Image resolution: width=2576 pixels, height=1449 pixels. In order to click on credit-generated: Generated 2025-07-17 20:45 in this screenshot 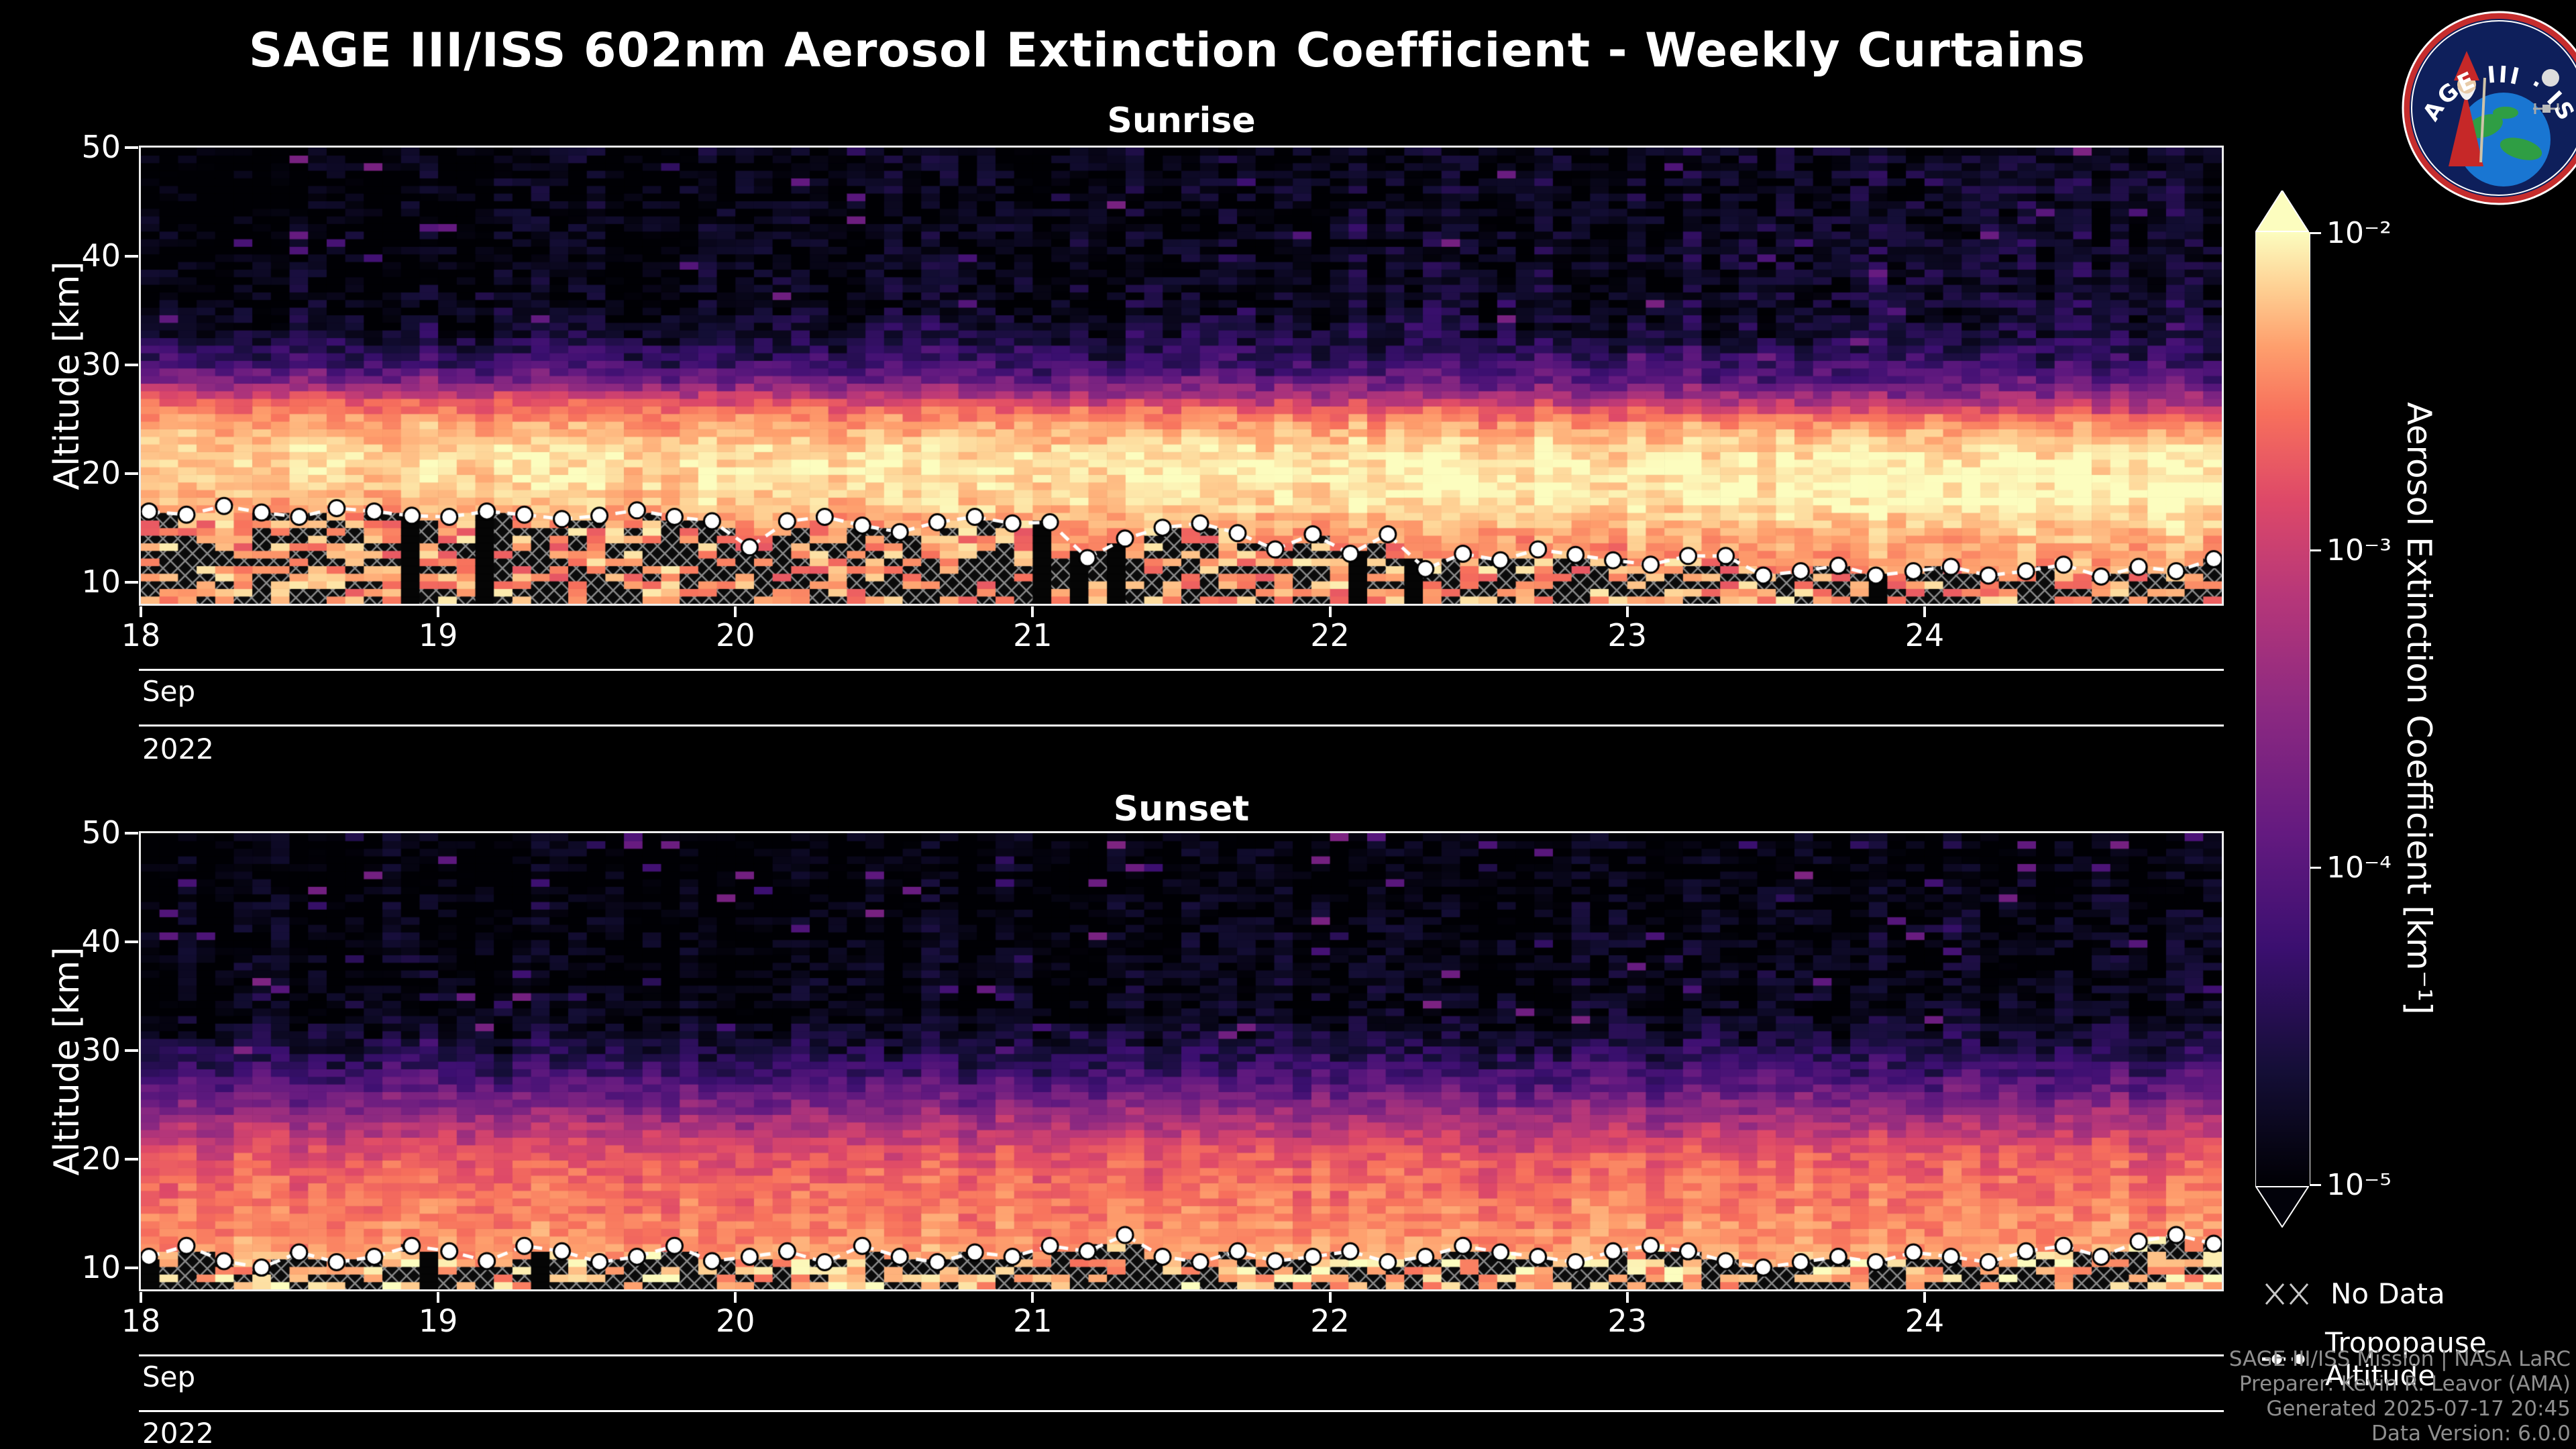, I will do `click(2418, 1409)`.